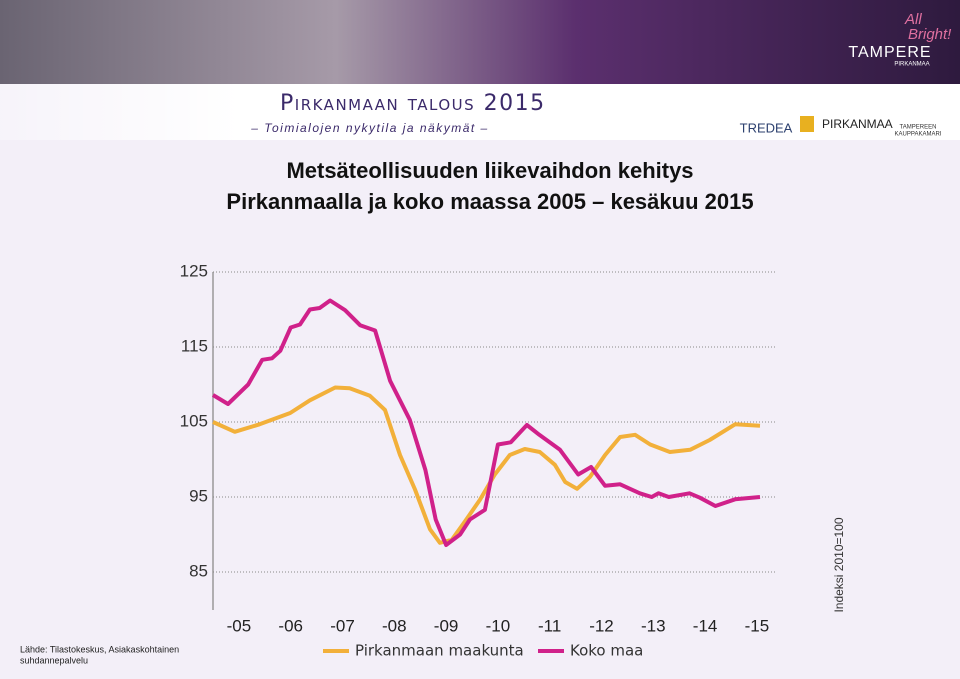 Image resolution: width=960 pixels, height=679 pixels. Describe the element at coordinates (198, 495) in the screenshot. I see `y-tick-label: 95` at that location.